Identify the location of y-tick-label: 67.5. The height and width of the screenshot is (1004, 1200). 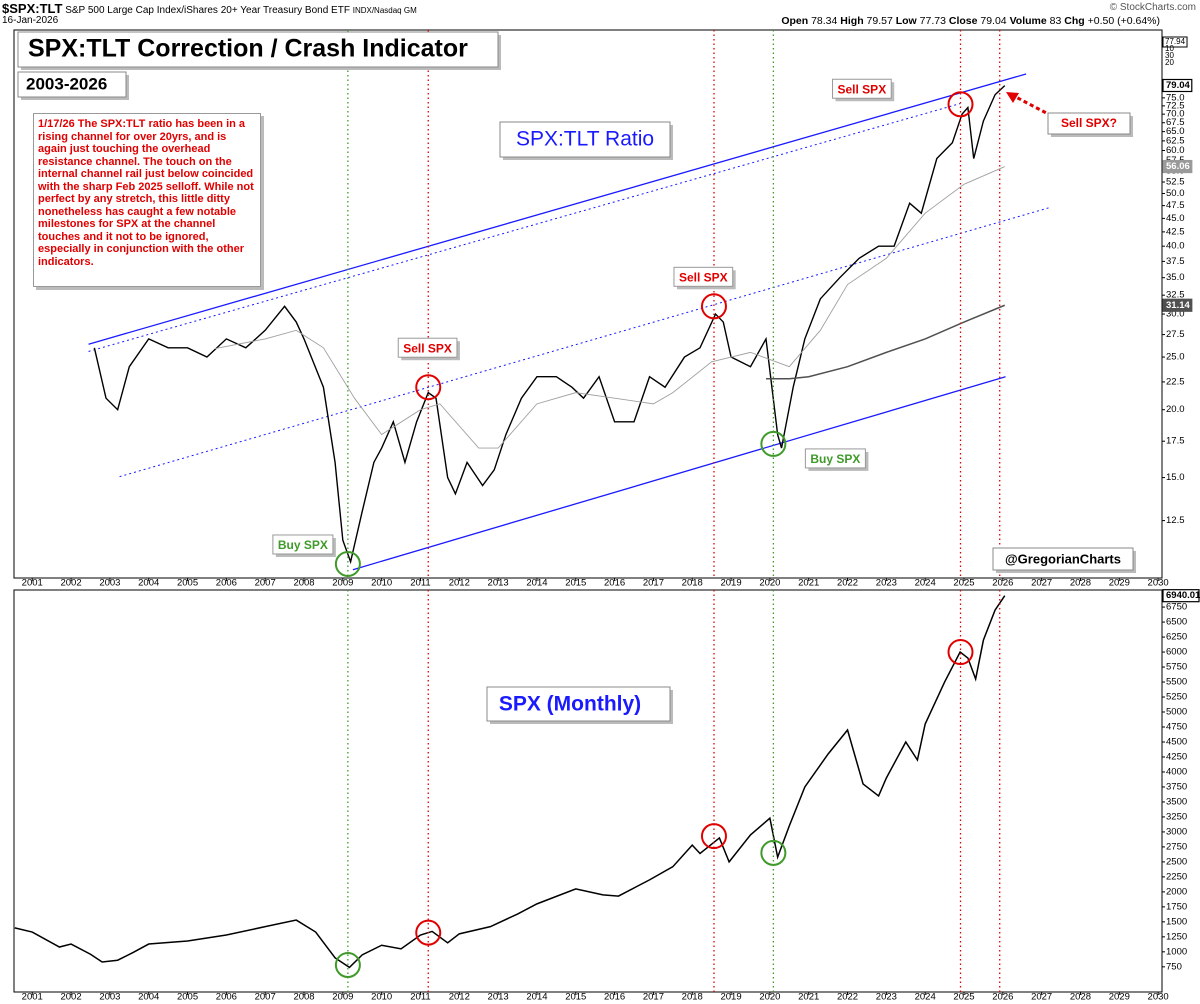
(1175, 122).